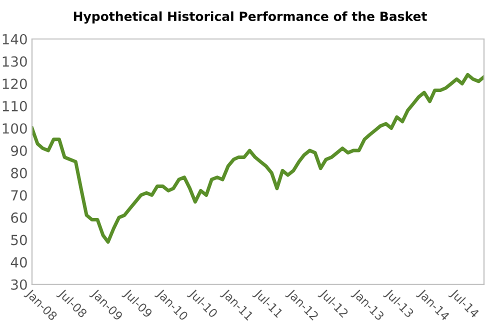 This screenshot has width=500, height=325. What do you see at coordinates (14, 106) in the screenshot?
I see `y-tick-label: 110` at bounding box center [14, 106].